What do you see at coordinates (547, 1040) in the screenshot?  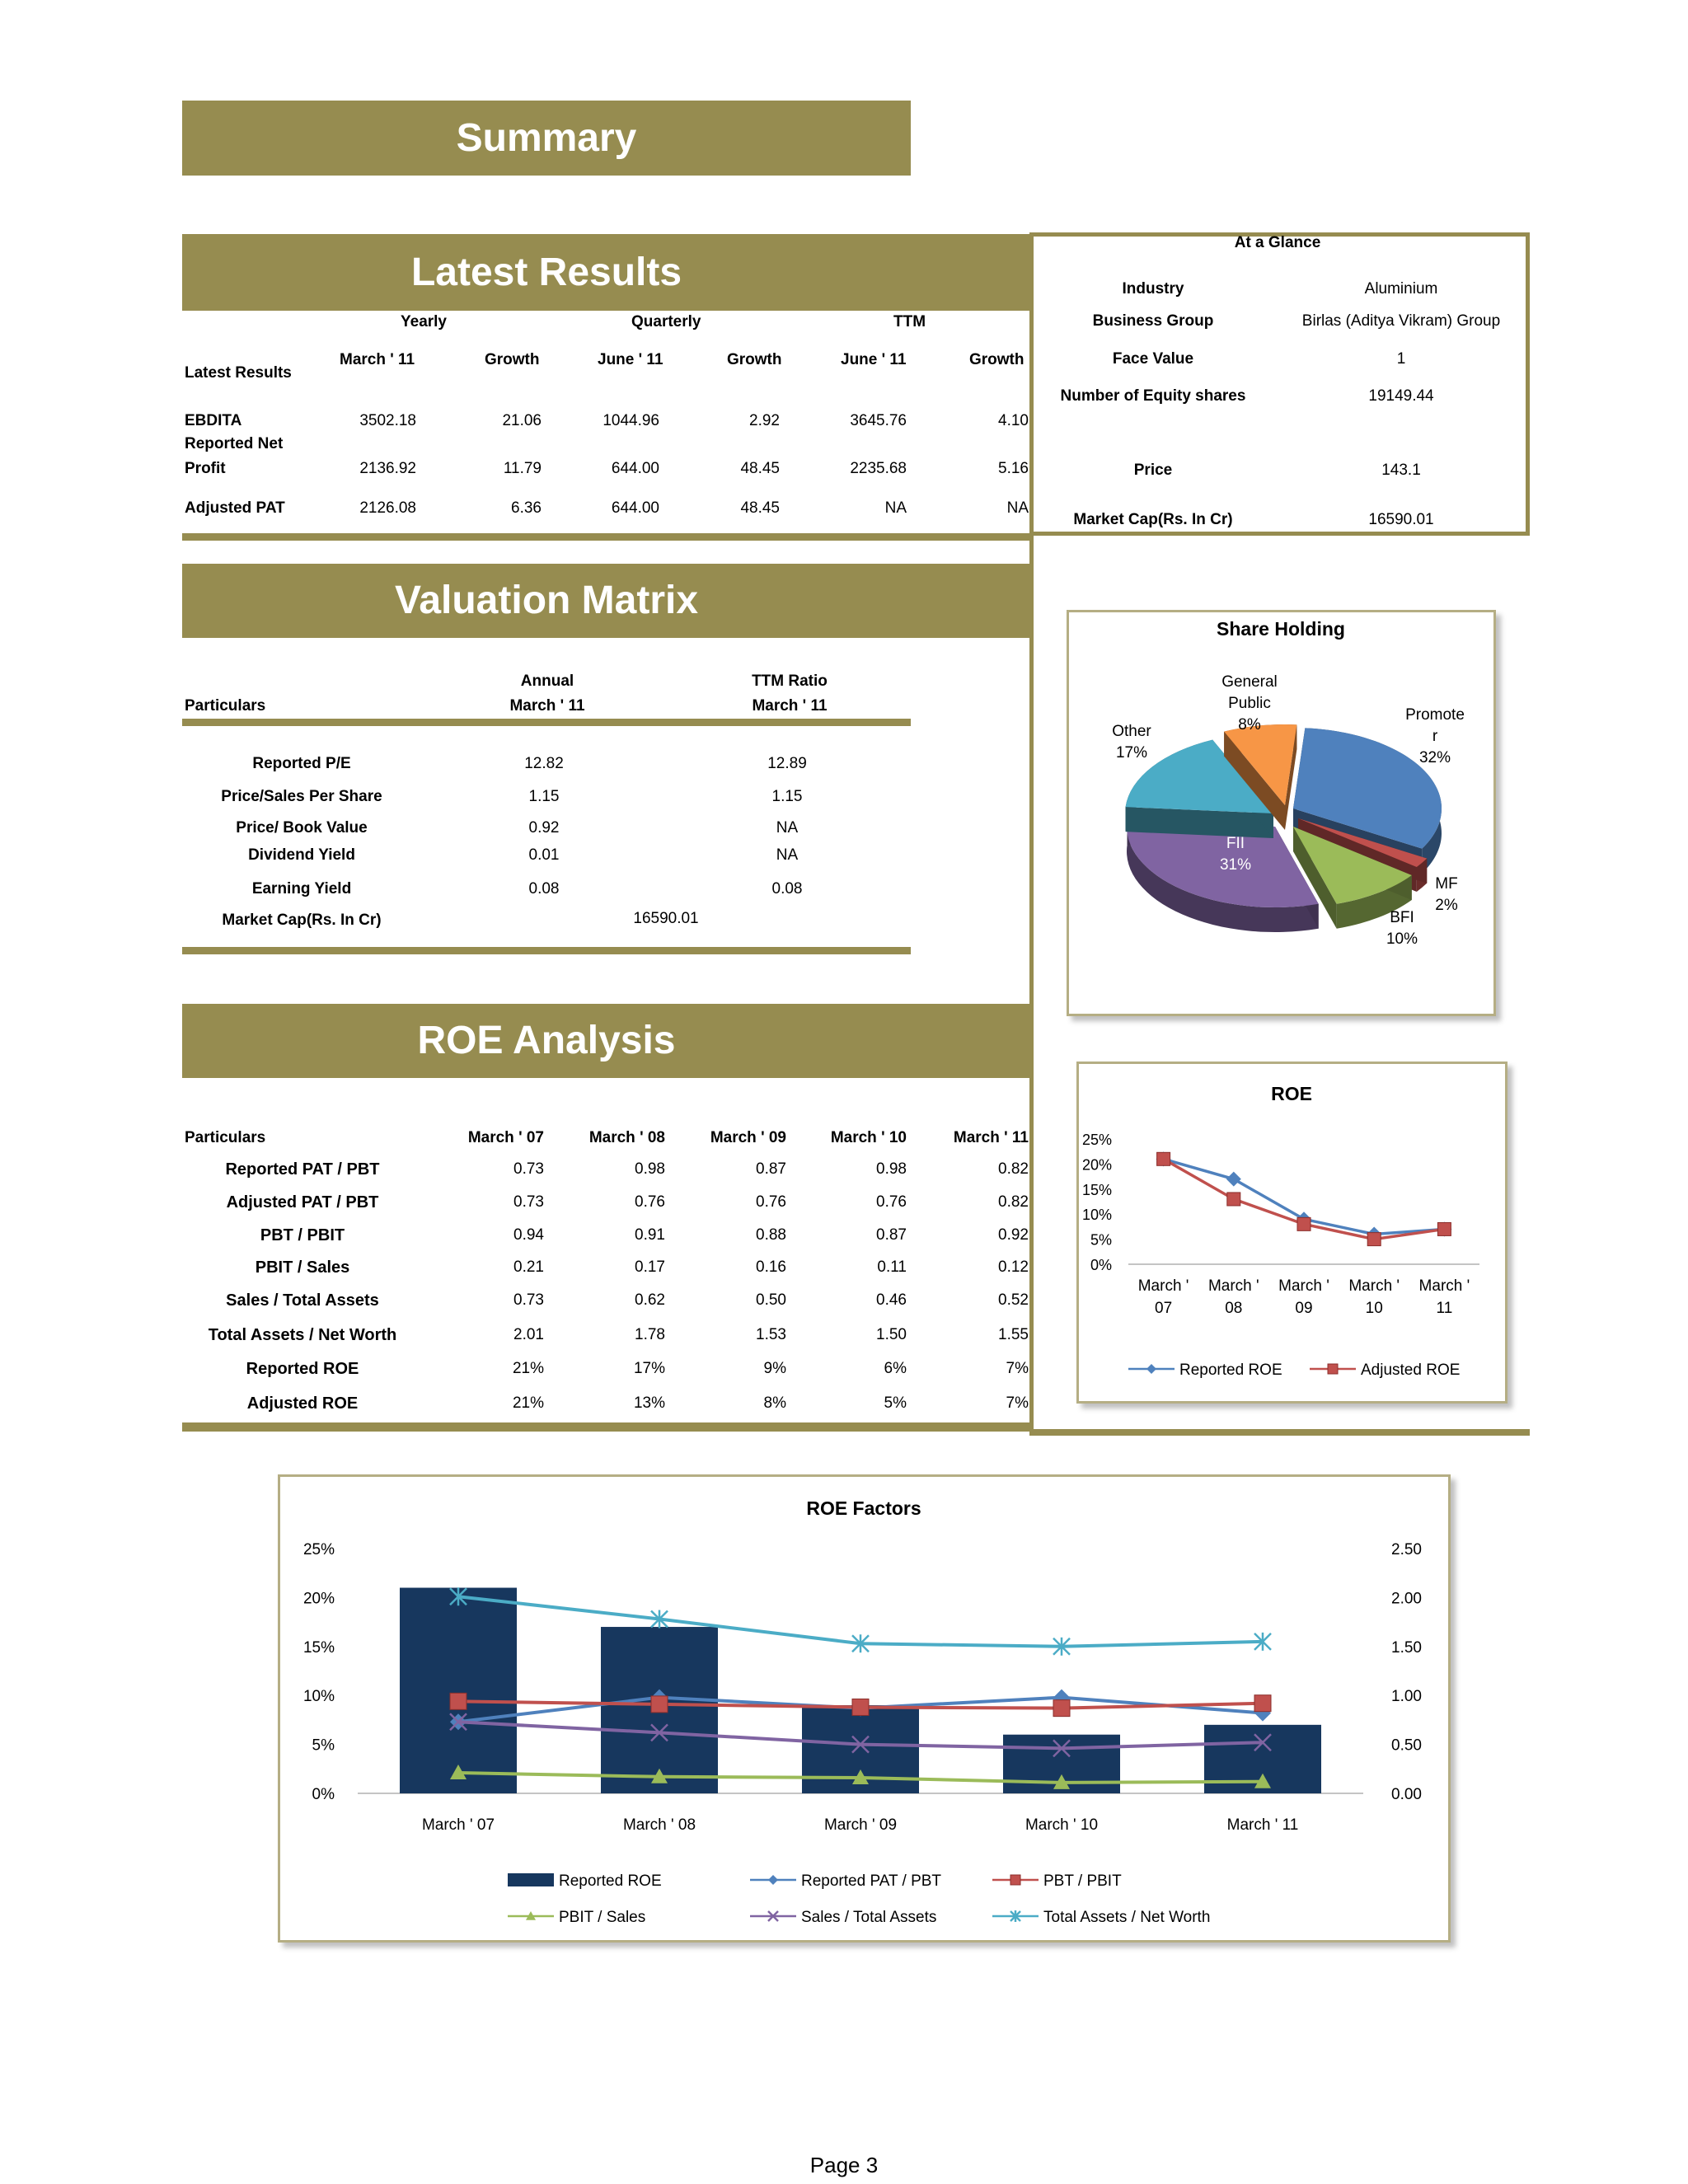 I see `roe-analysis-title: ROE Analysis` at bounding box center [547, 1040].